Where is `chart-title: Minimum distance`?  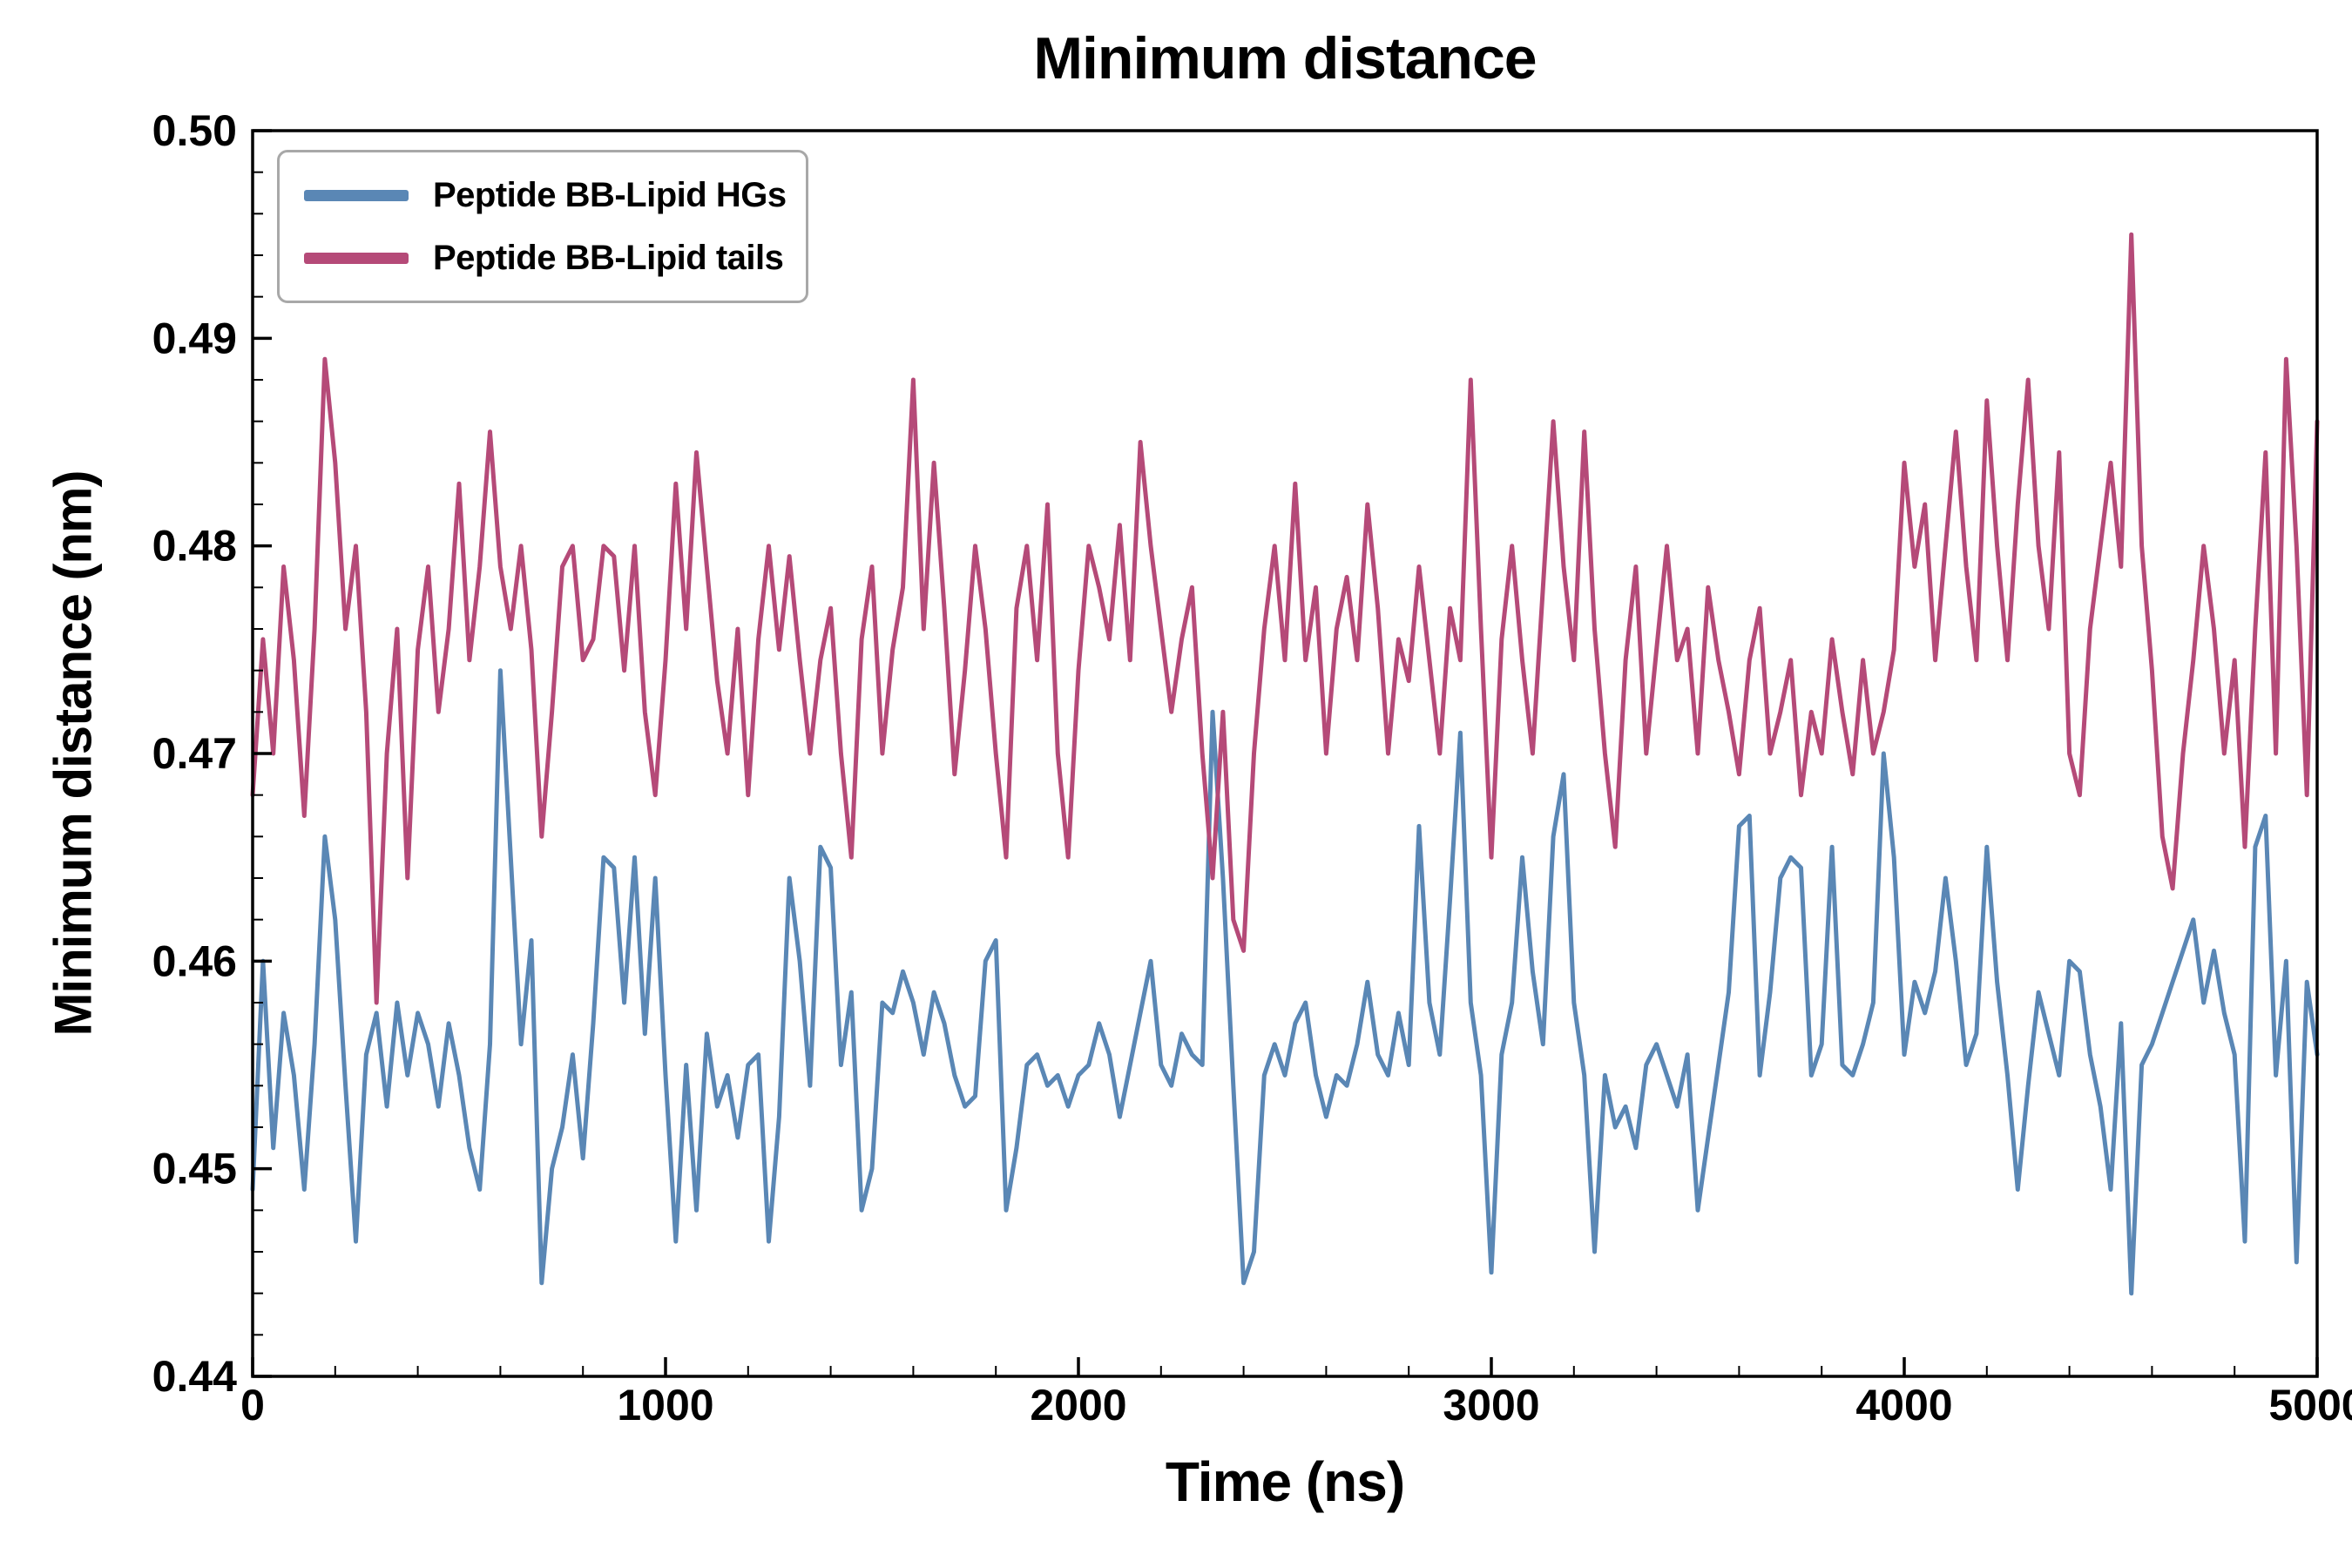
chart-title: Minimum distance is located at coordinates (1285, 58).